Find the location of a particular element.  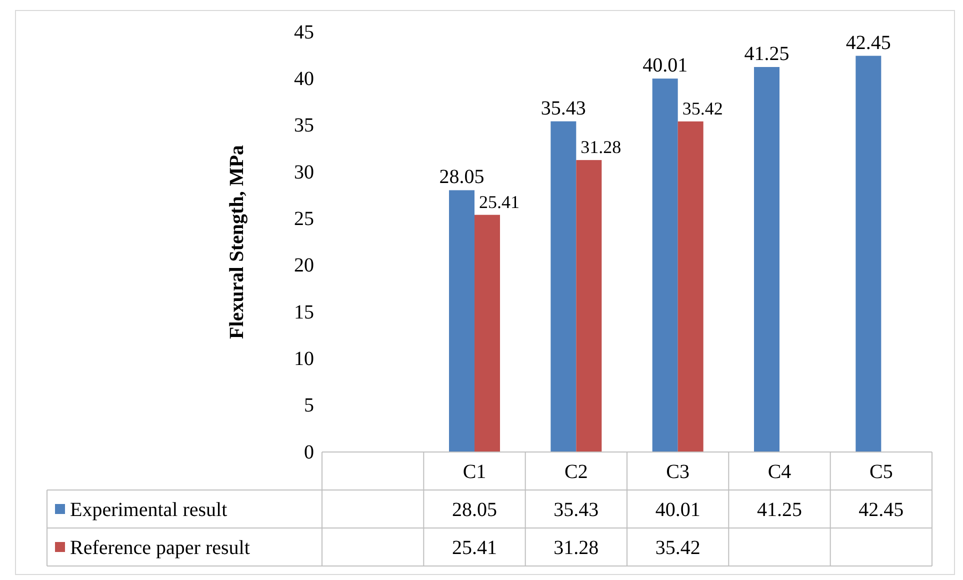

x-tick-label: C1 is located at coordinates (474, 472).